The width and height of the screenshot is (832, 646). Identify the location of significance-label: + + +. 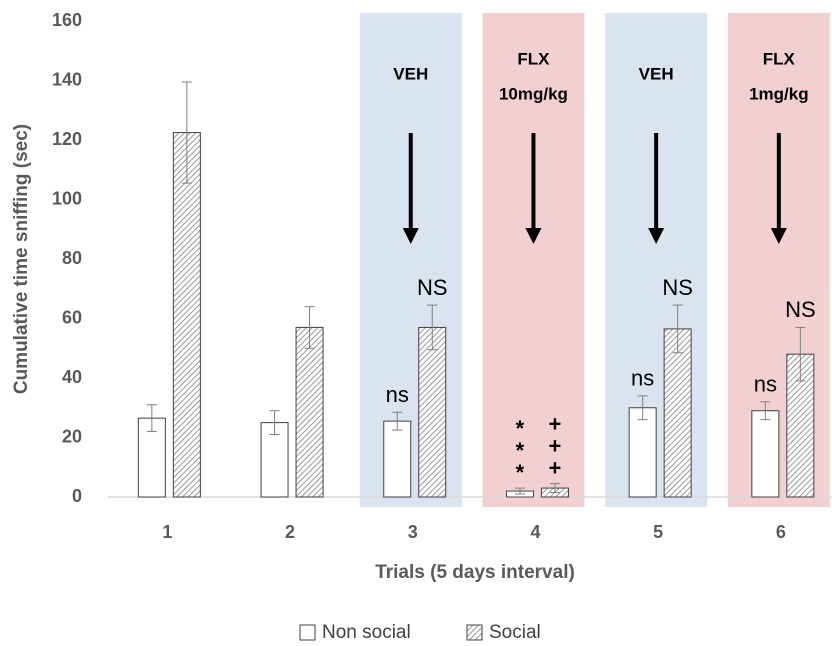
(555, 445).